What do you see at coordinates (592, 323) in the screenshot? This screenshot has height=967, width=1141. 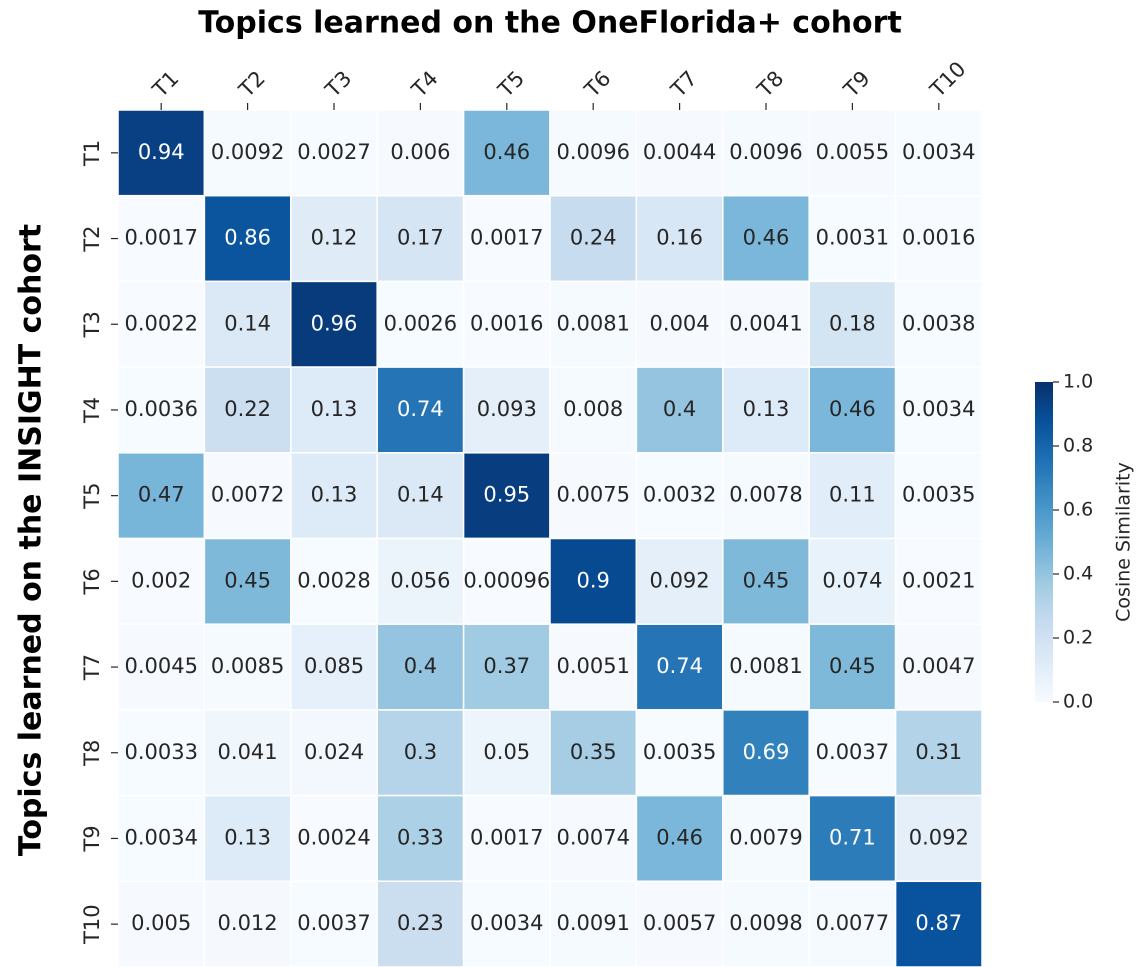 I see `cell-label: 0.0081` at bounding box center [592, 323].